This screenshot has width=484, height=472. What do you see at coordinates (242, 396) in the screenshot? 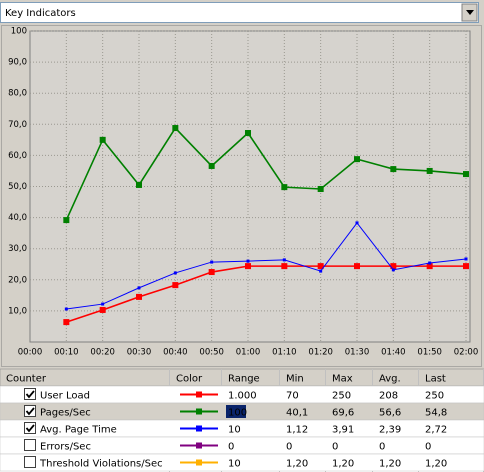
I see `range: 1.000` at bounding box center [242, 396].